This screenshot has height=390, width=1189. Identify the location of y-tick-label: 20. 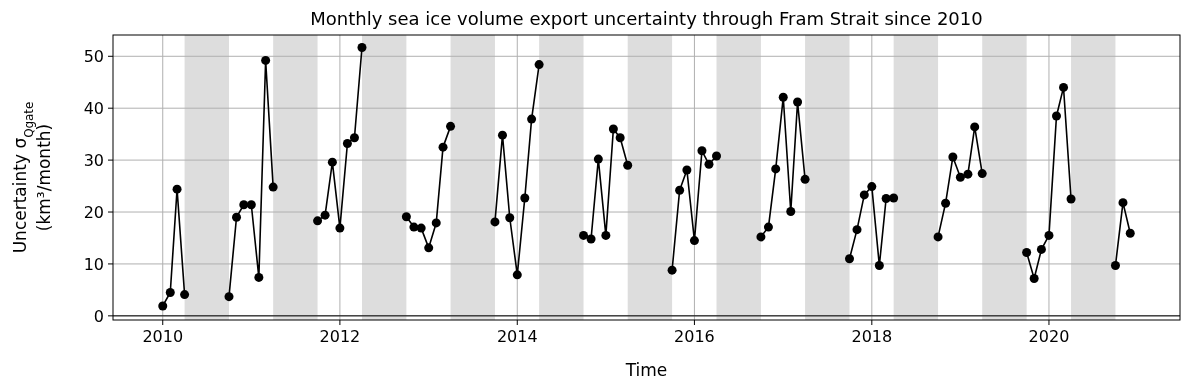
(93, 213).